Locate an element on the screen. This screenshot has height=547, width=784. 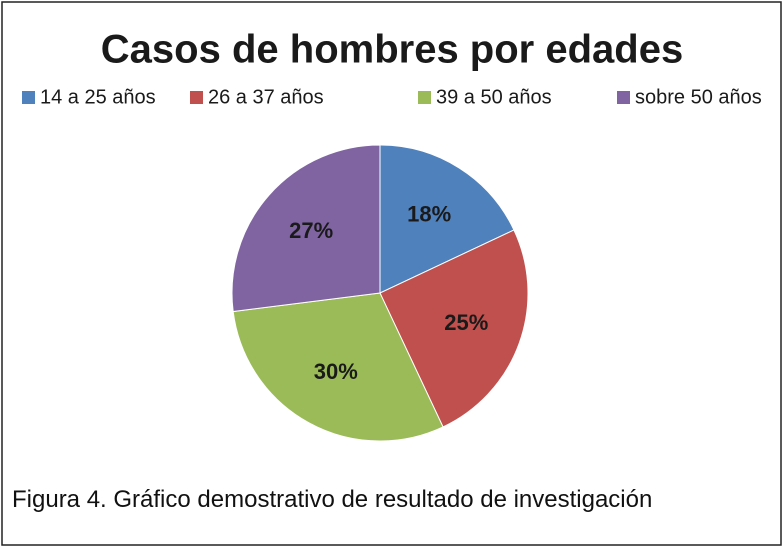
chart-title: Casos de hombres por edades is located at coordinates (392, 50).